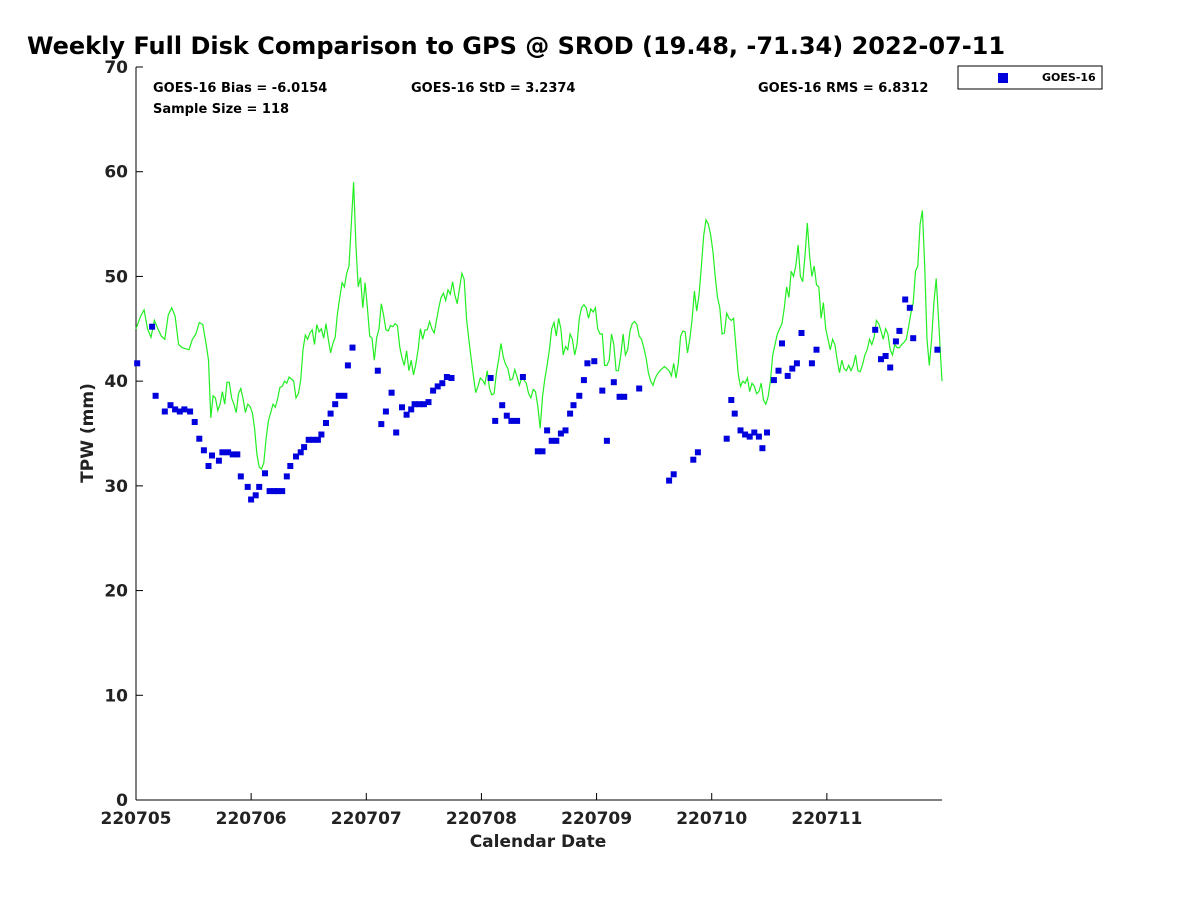  What do you see at coordinates (116, 592) in the screenshot?
I see `y-tick-label: 20` at bounding box center [116, 592].